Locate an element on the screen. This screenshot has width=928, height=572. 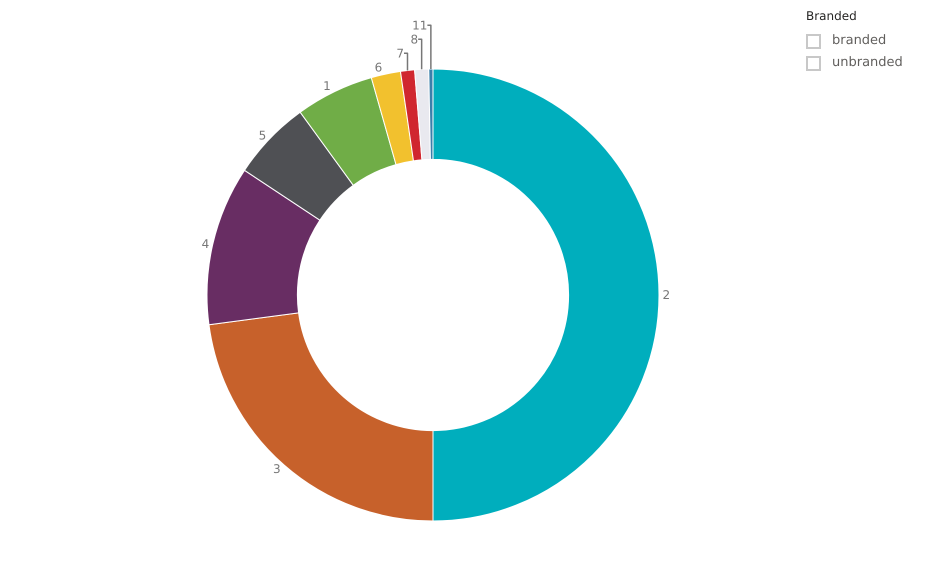
text: branded is located at coordinates (859, 41).